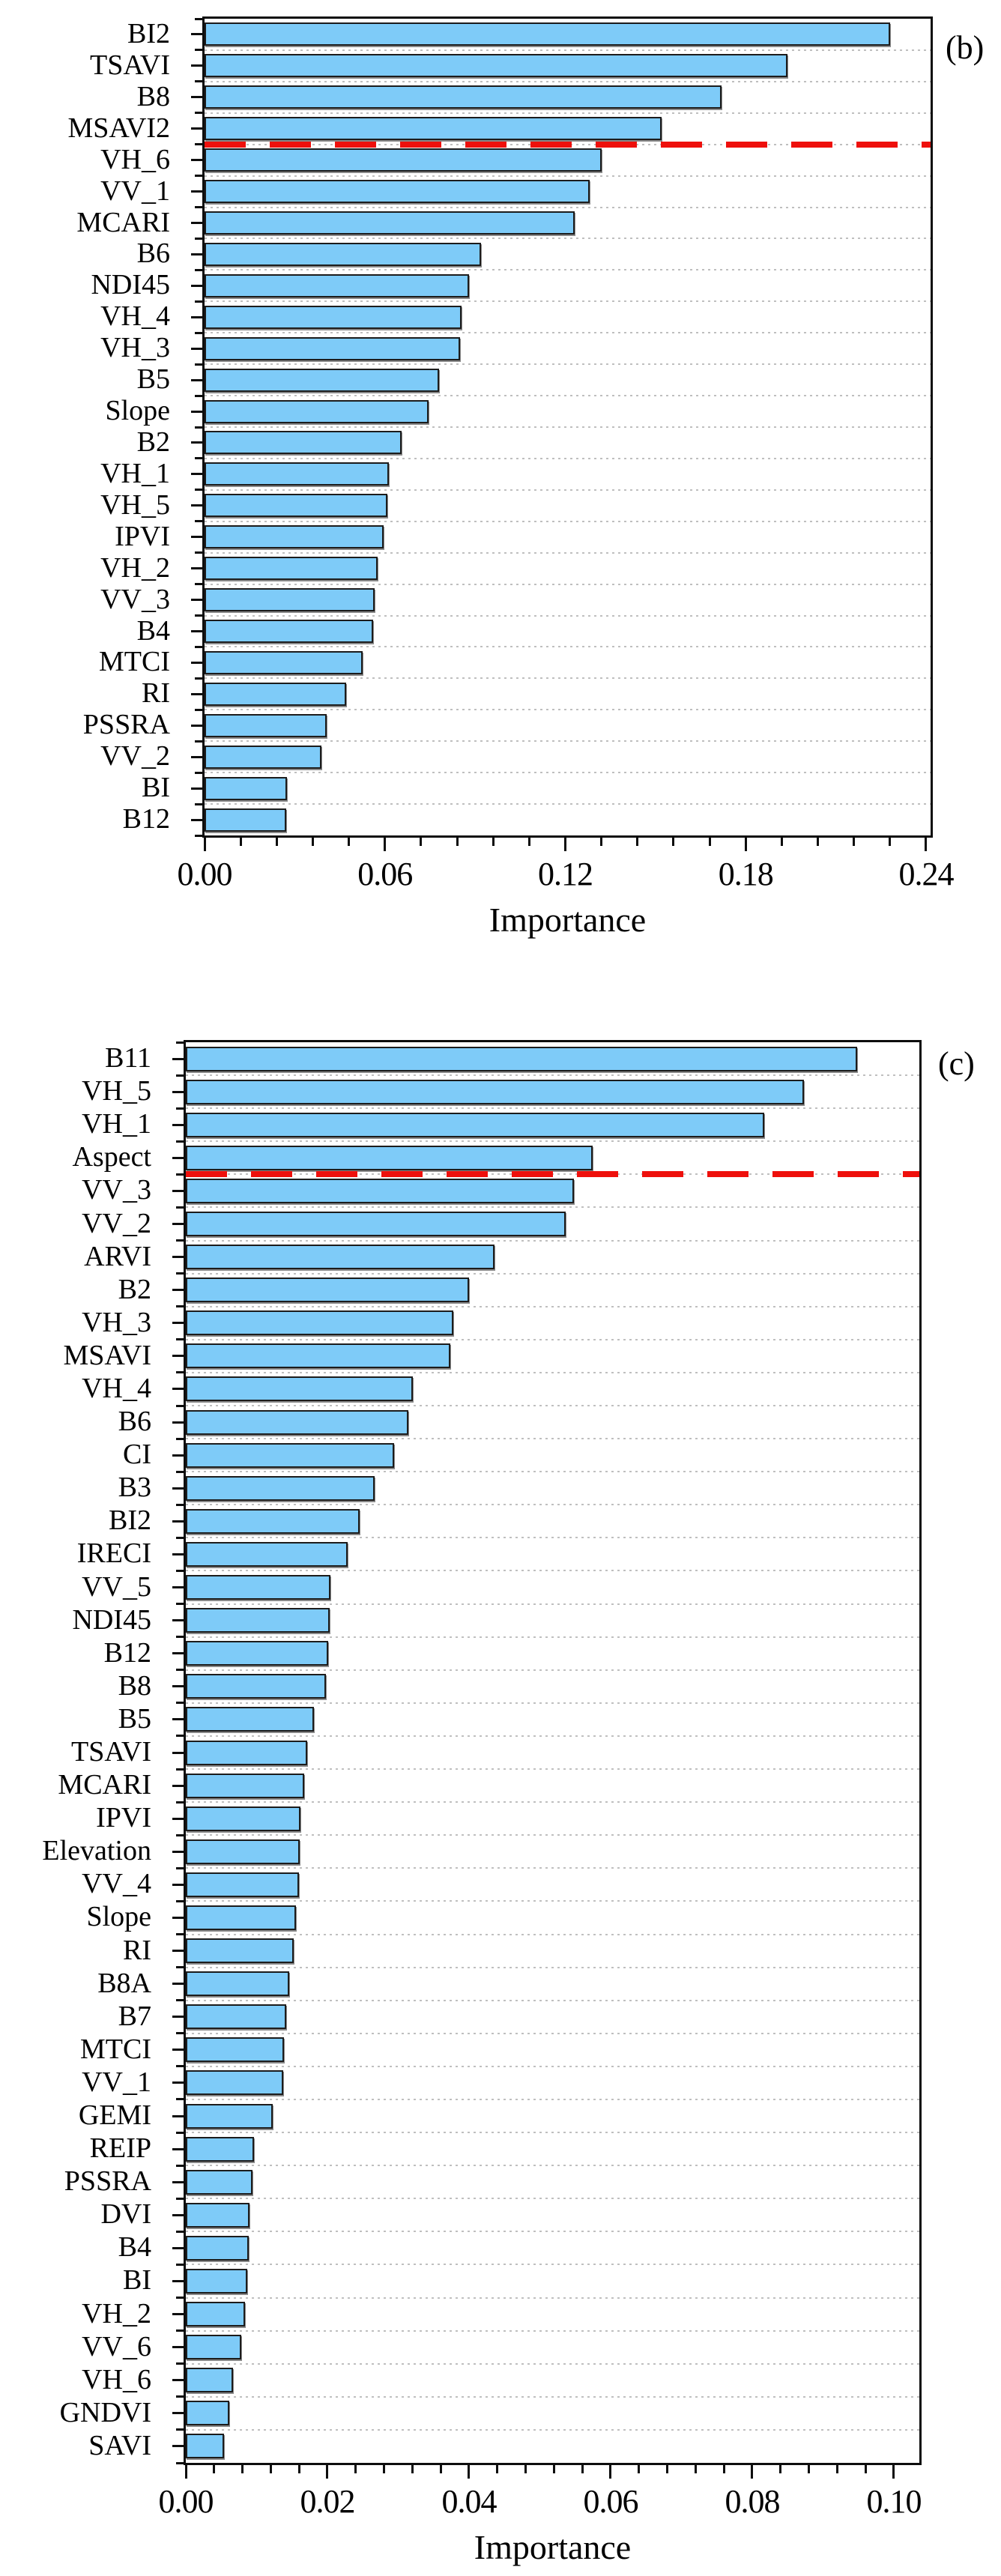  What do you see at coordinates (553, 2547) in the screenshot?
I see `x-axis-title: Importance` at bounding box center [553, 2547].